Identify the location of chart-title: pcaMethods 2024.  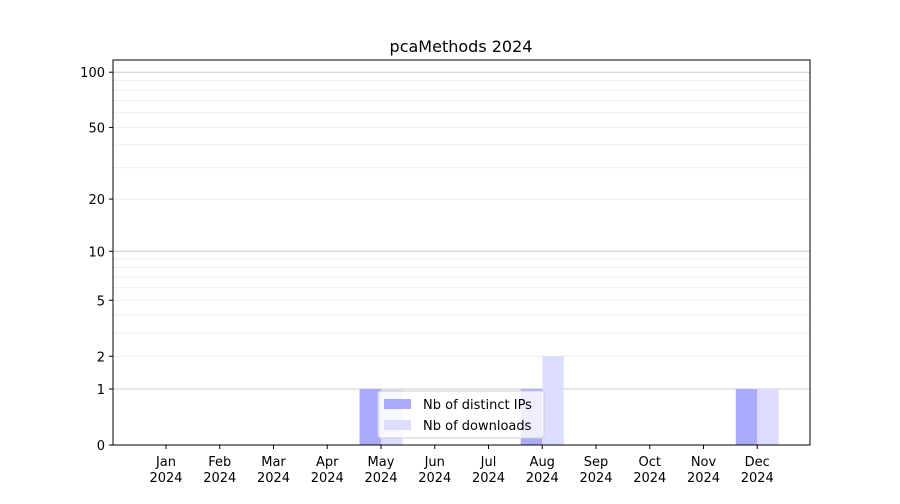
(461, 46).